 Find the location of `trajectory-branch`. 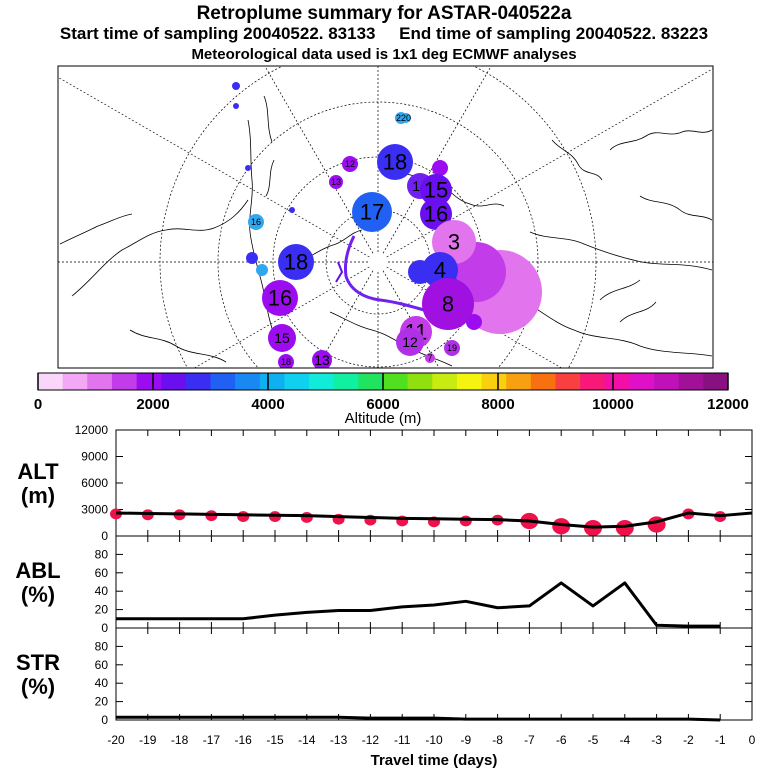

trajectory-branch is located at coordinates (339, 272).